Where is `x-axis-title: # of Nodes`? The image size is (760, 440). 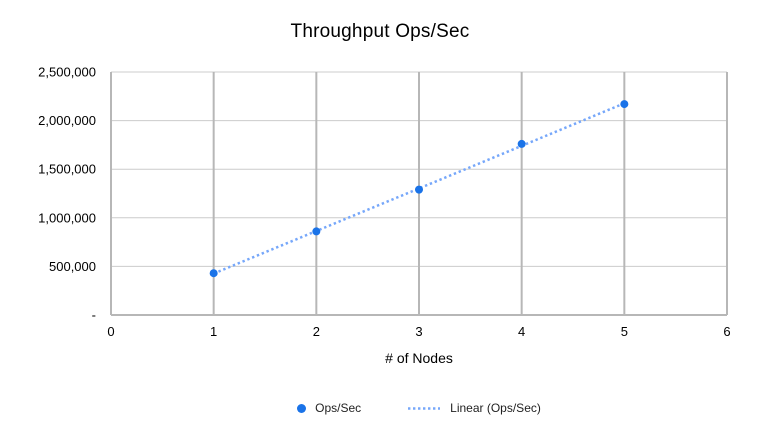 x-axis-title: # of Nodes is located at coordinates (419, 358).